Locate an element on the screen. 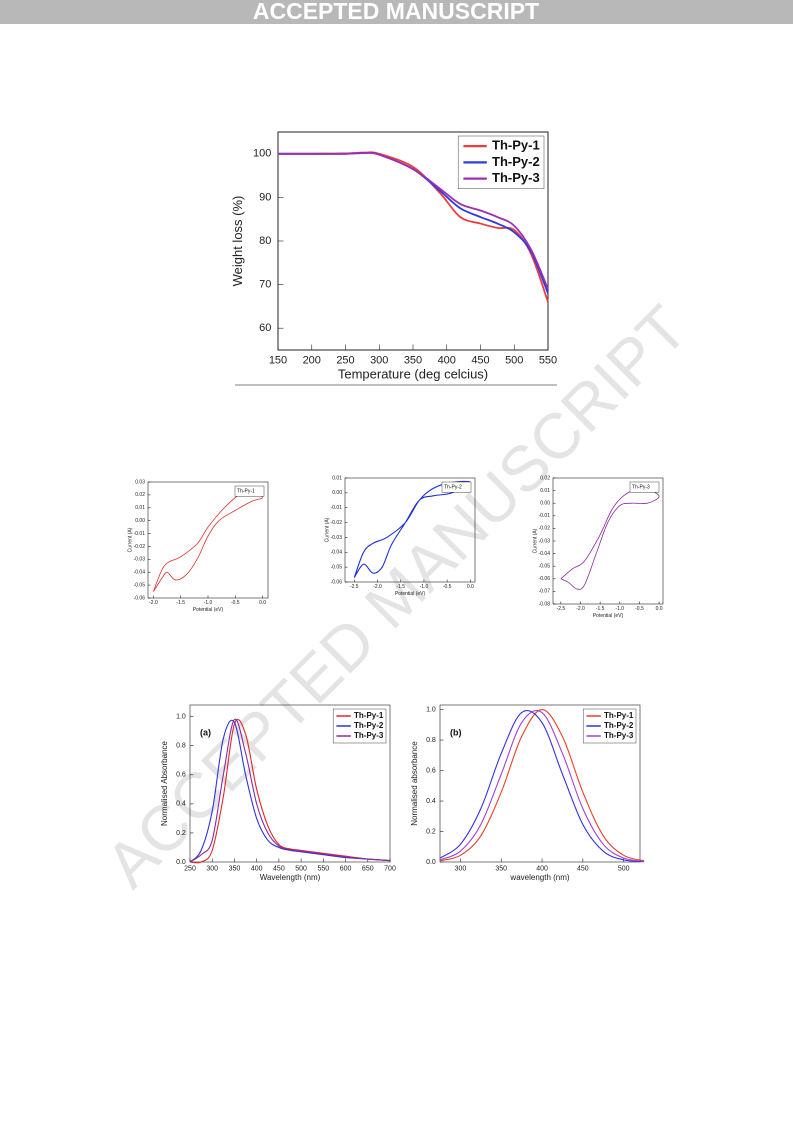 The image size is (793, 1126). header-text: ACCEPTED MANUSCRIPT is located at coordinates (396, 12).